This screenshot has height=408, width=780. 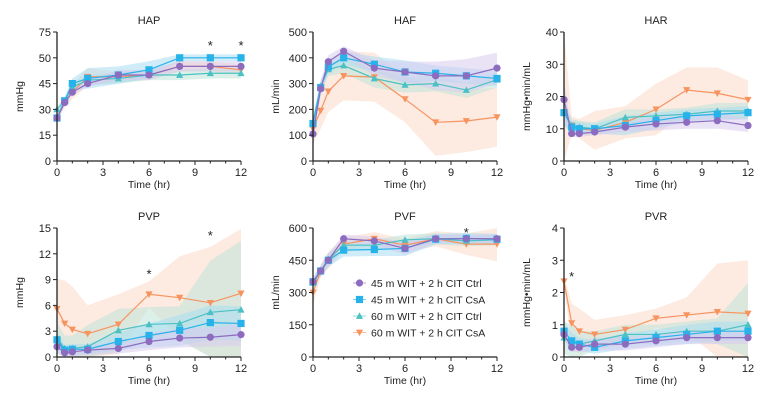 I want to click on chart-panel-har: 0 10 20 30 40 0 3 6 9 12 HAR Time (hr) mmHg•min/mL, so click(x=637, y=103).